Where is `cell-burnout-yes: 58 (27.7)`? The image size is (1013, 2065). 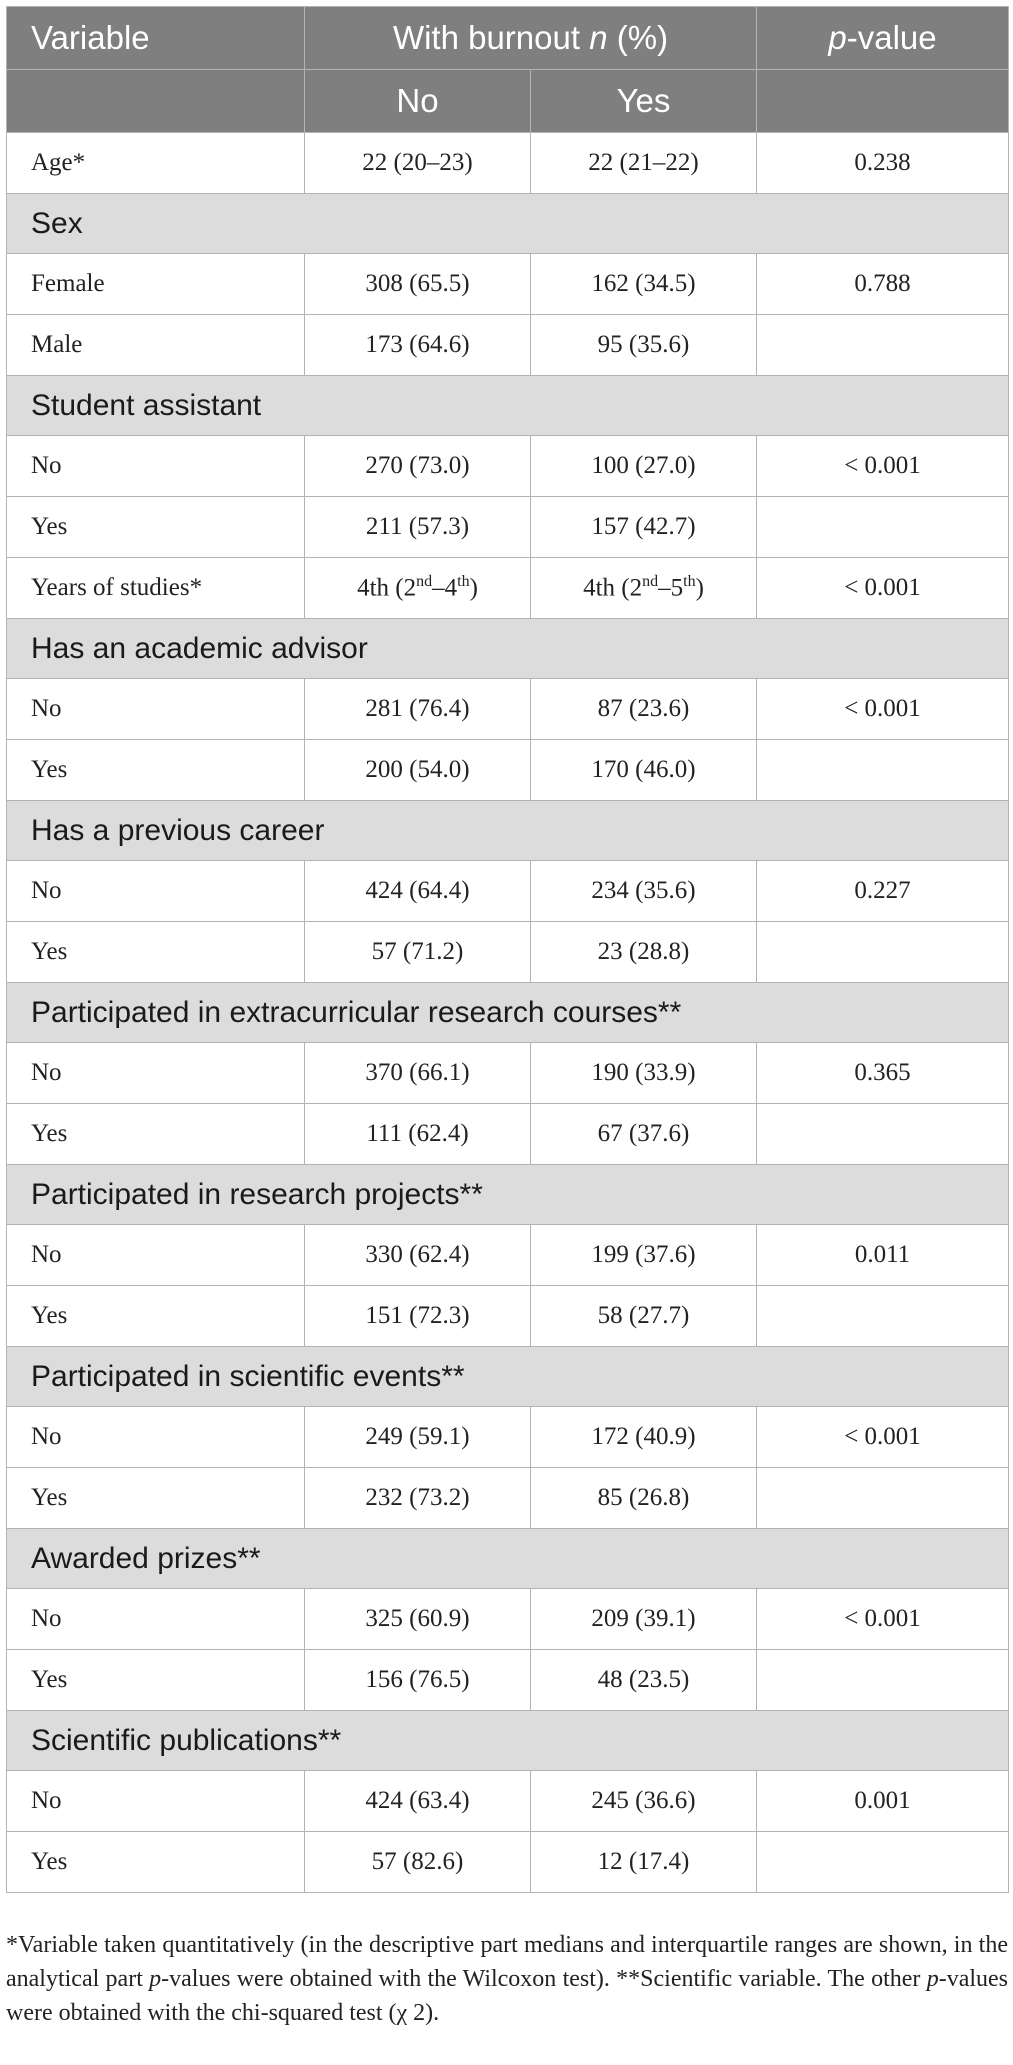 cell-burnout-yes: 58 (27.7) is located at coordinates (643, 1316).